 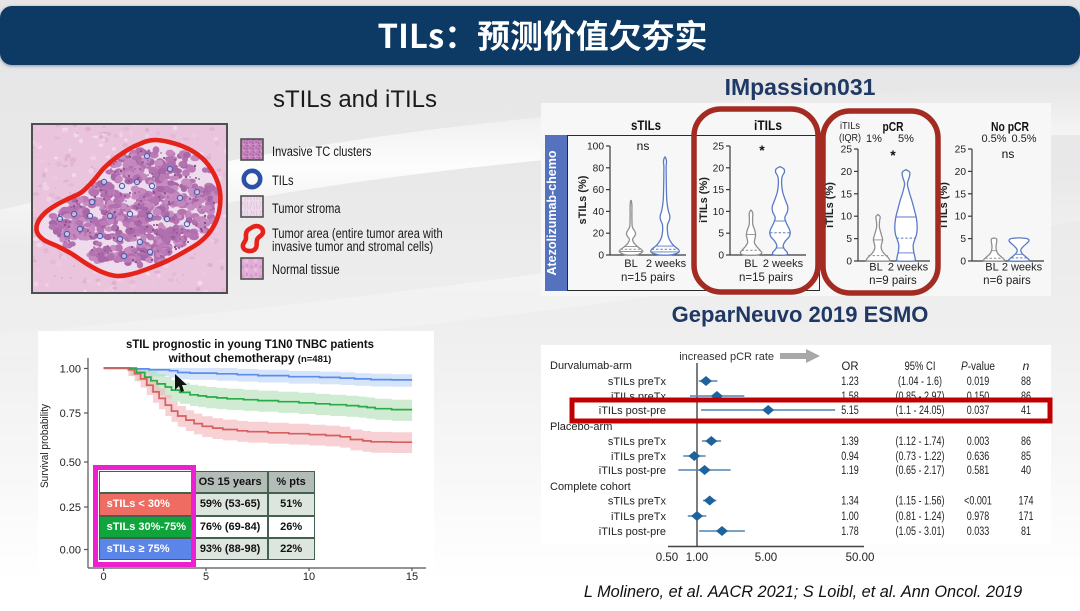 What do you see at coordinates (850, 138) in the screenshot?
I see `svg-text: (IQR)` at bounding box center [850, 138].